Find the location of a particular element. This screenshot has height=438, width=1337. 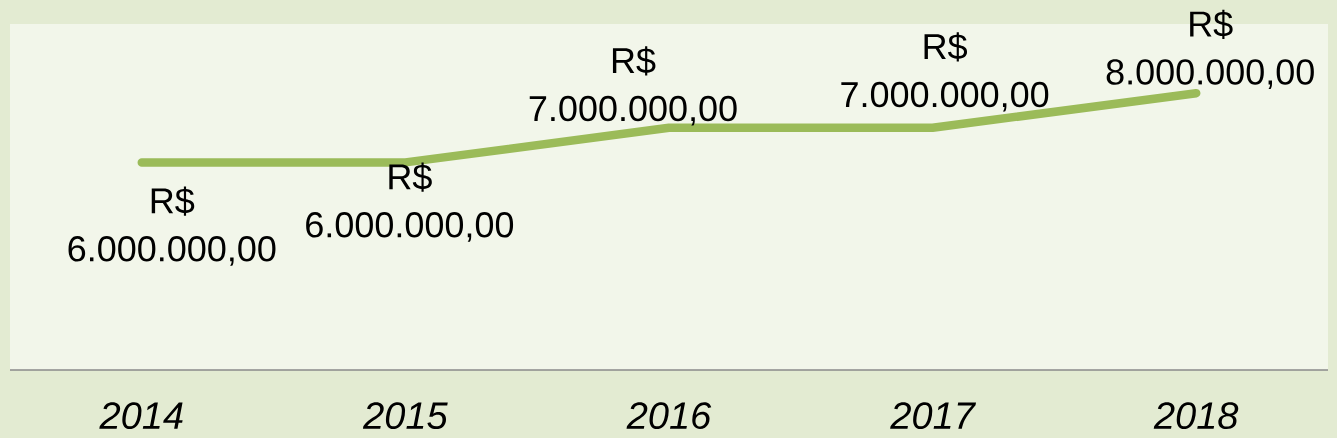

x-tick-label: 2017 is located at coordinates (933, 416).